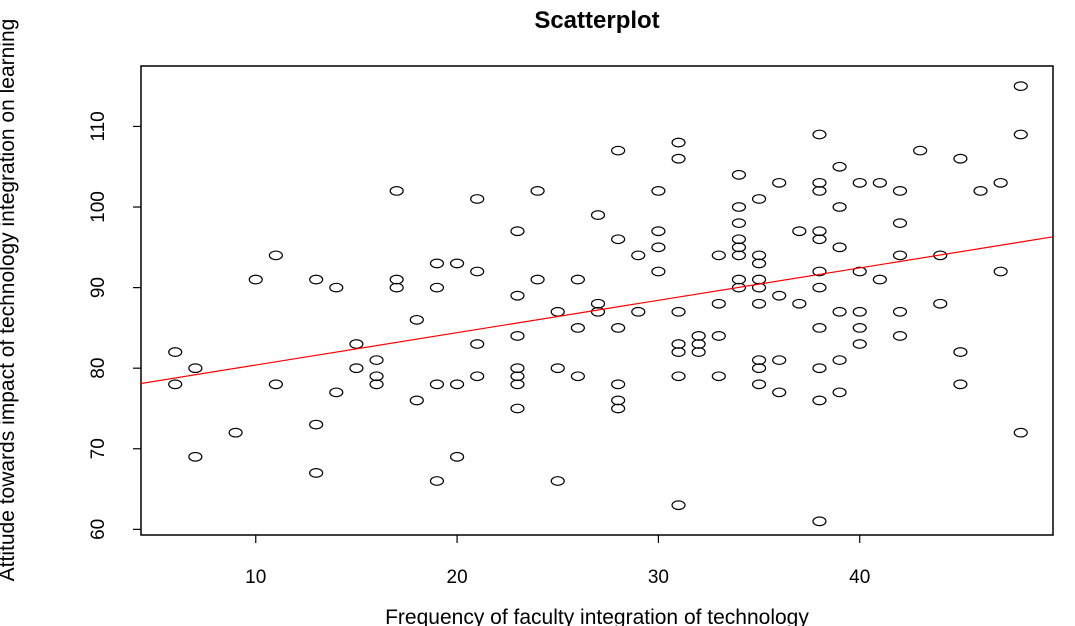  What do you see at coordinates (98, 126) in the screenshot?
I see `y-tick-label: 110` at bounding box center [98, 126].